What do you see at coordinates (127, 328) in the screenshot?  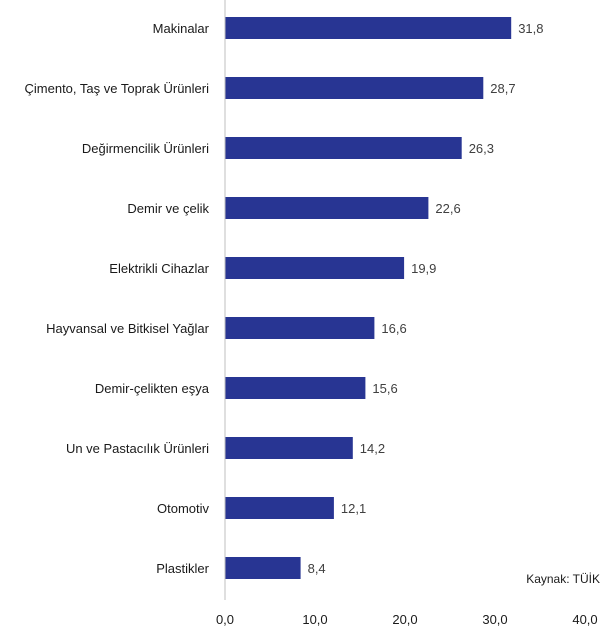 I see `category-label: Hayvansal ve Bitkisel Yağlar` at bounding box center [127, 328].